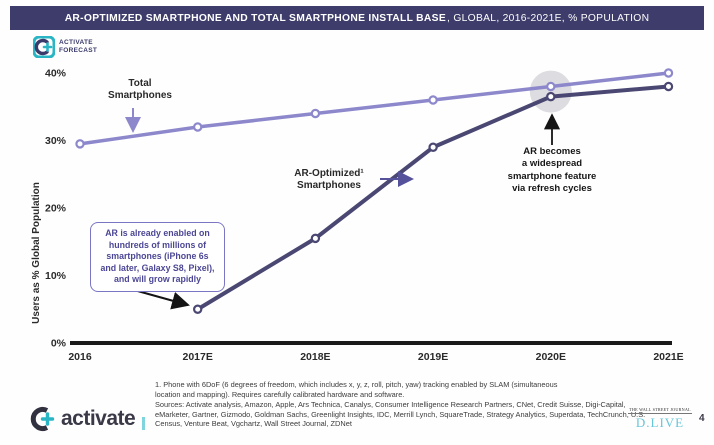 This screenshot has width=714, height=445. Describe the element at coordinates (42, 419) in the screenshot. I see `activate-logo-icon` at that location.